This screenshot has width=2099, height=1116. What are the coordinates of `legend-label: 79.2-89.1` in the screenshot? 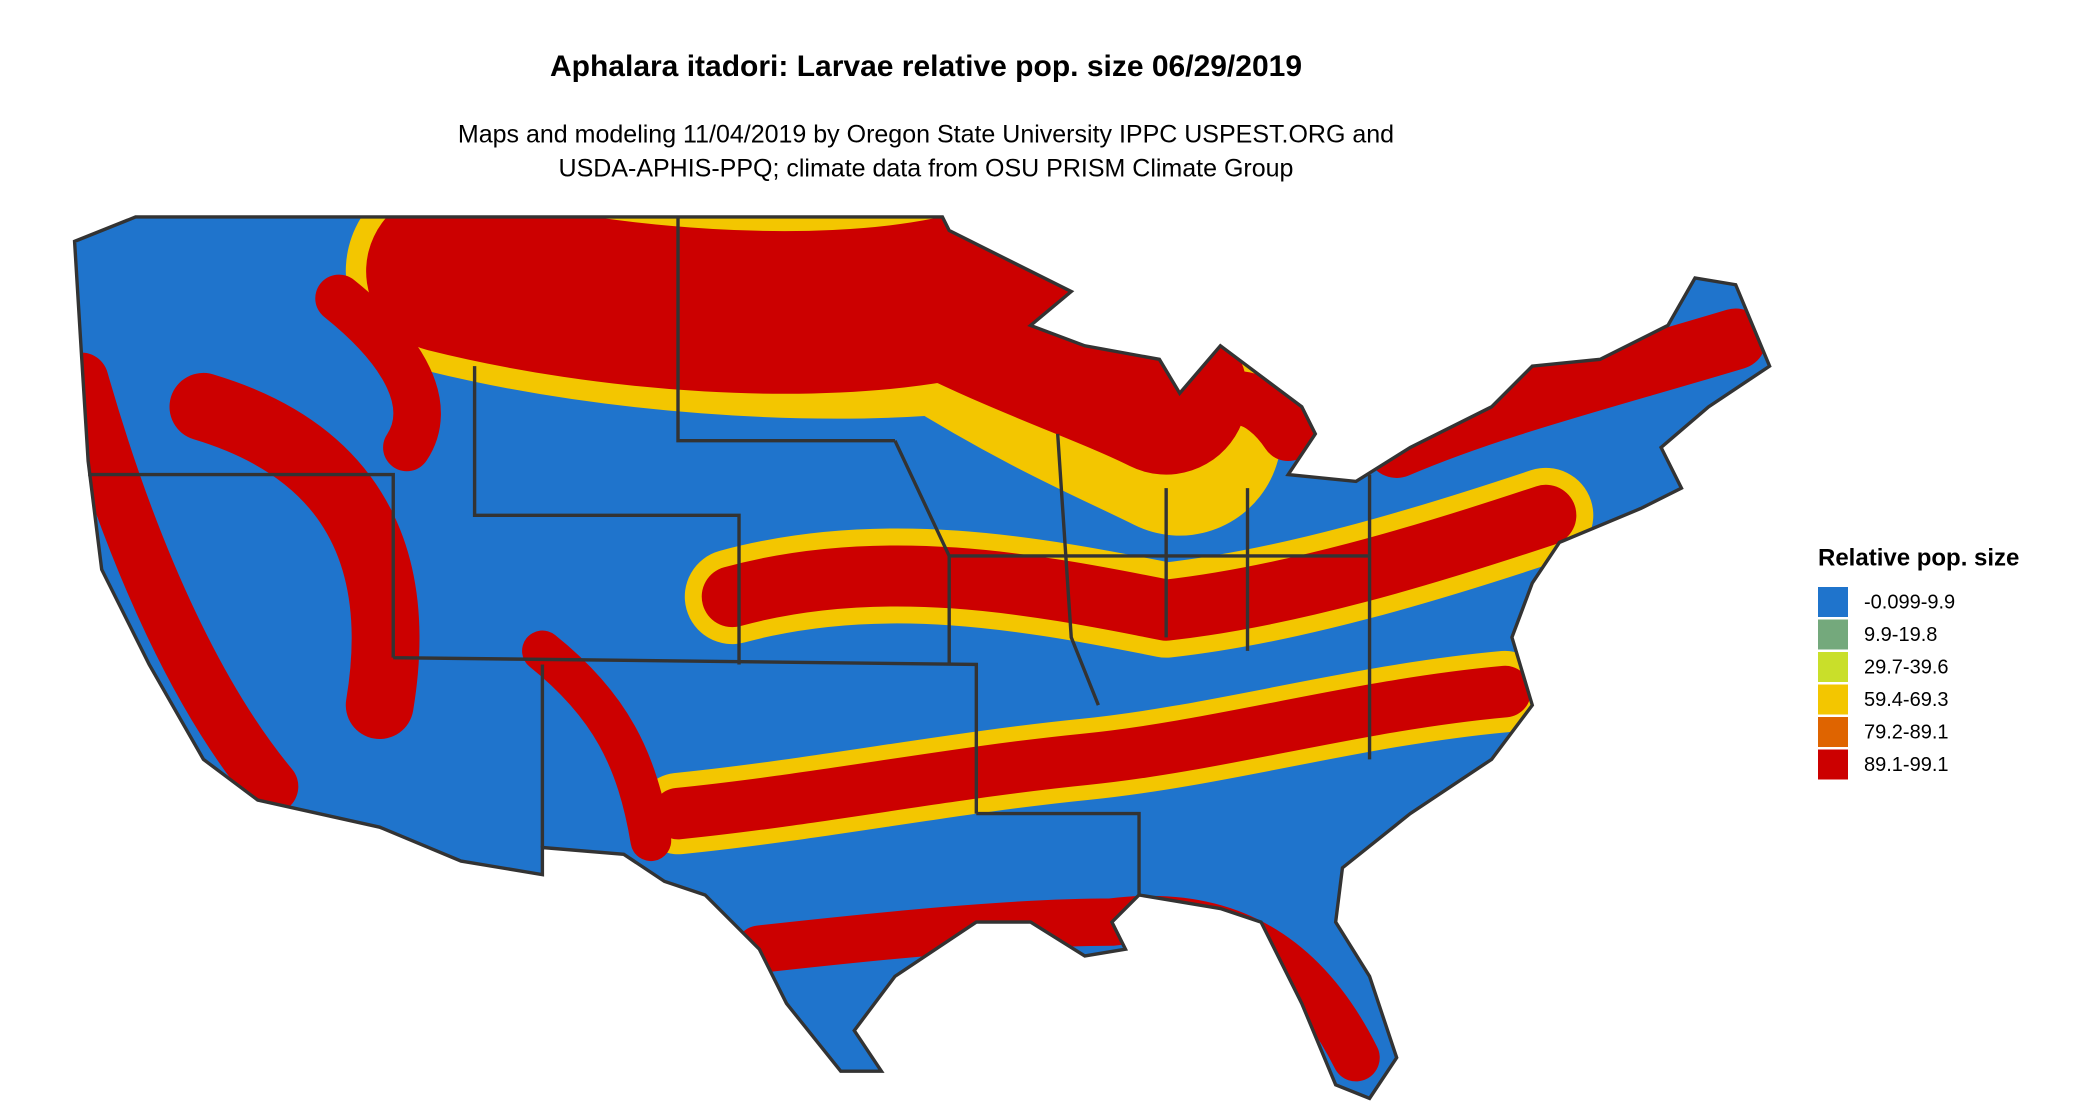 It's located at (1906, 732).